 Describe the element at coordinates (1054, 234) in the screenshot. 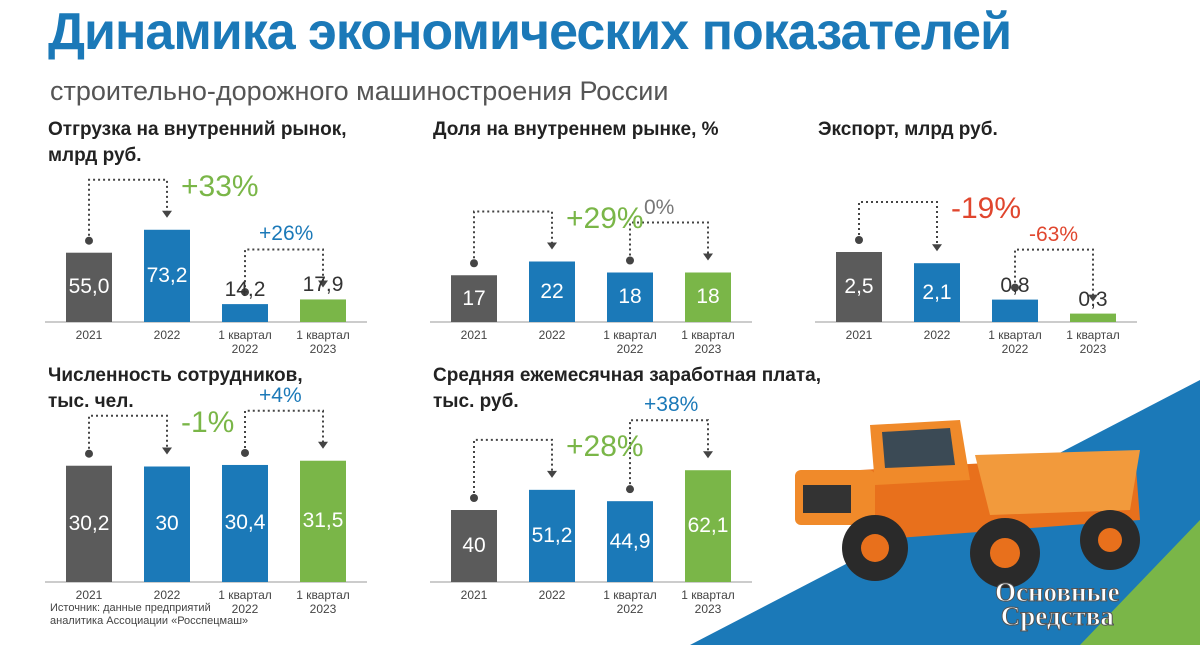

I see `change-annotation: -63%` at that location.